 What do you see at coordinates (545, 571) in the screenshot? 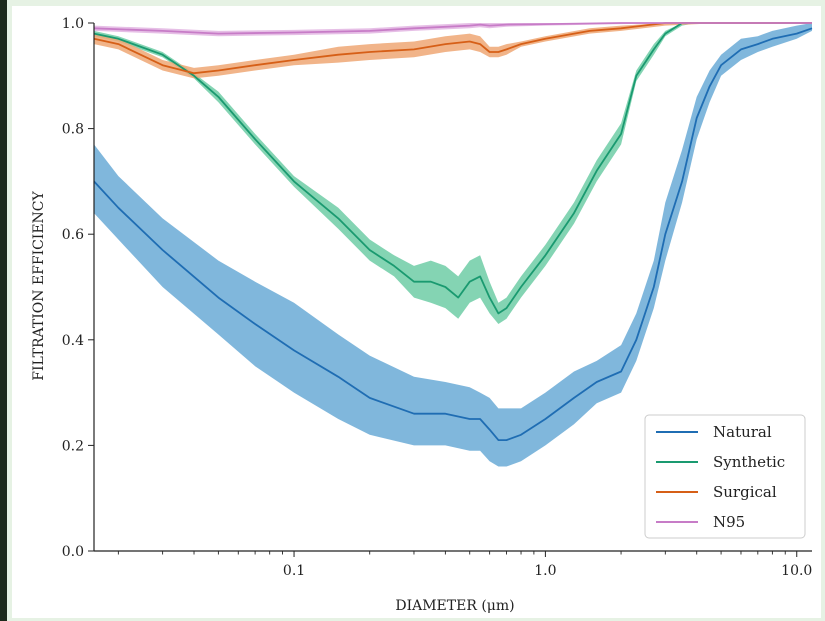
I see `x-tick-label: 1.0` at bounding box center [545, 571].